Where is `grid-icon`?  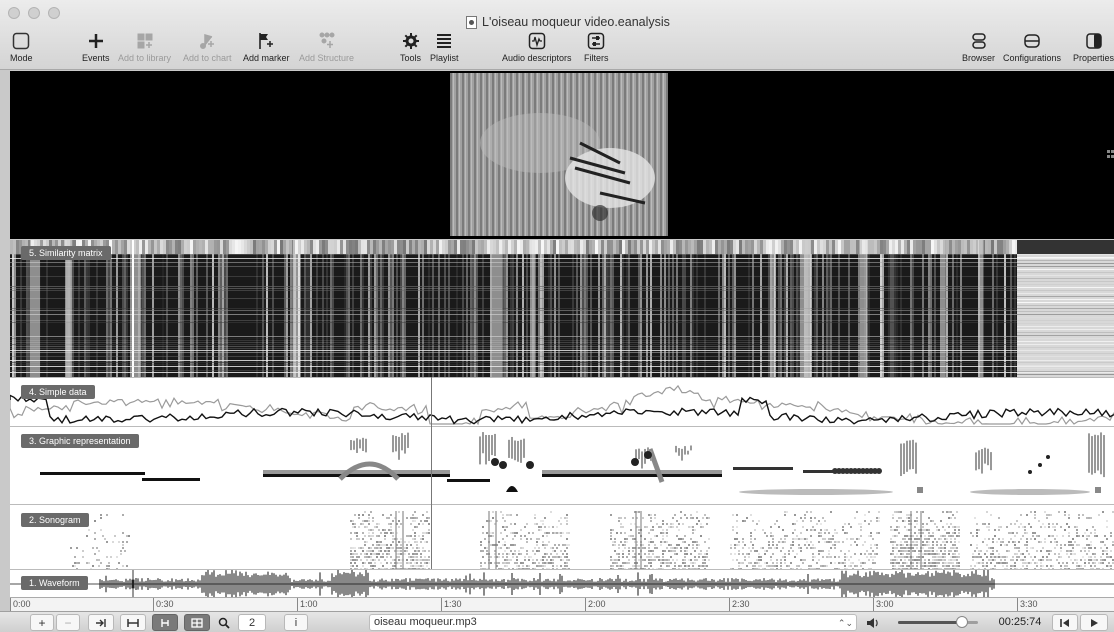 grid-icon is located at coordinates (1110, 155).